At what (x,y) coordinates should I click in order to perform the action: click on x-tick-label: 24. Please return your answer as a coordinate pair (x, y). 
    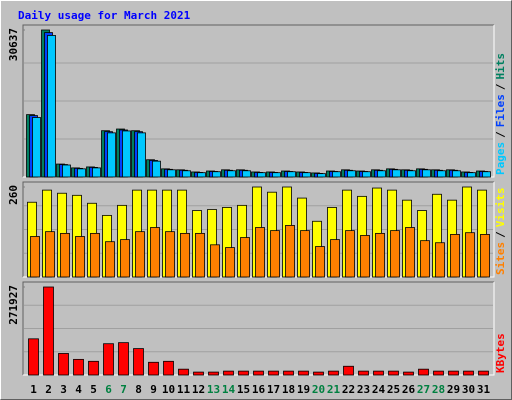
    Looking at the image, I should click on (379, 389).